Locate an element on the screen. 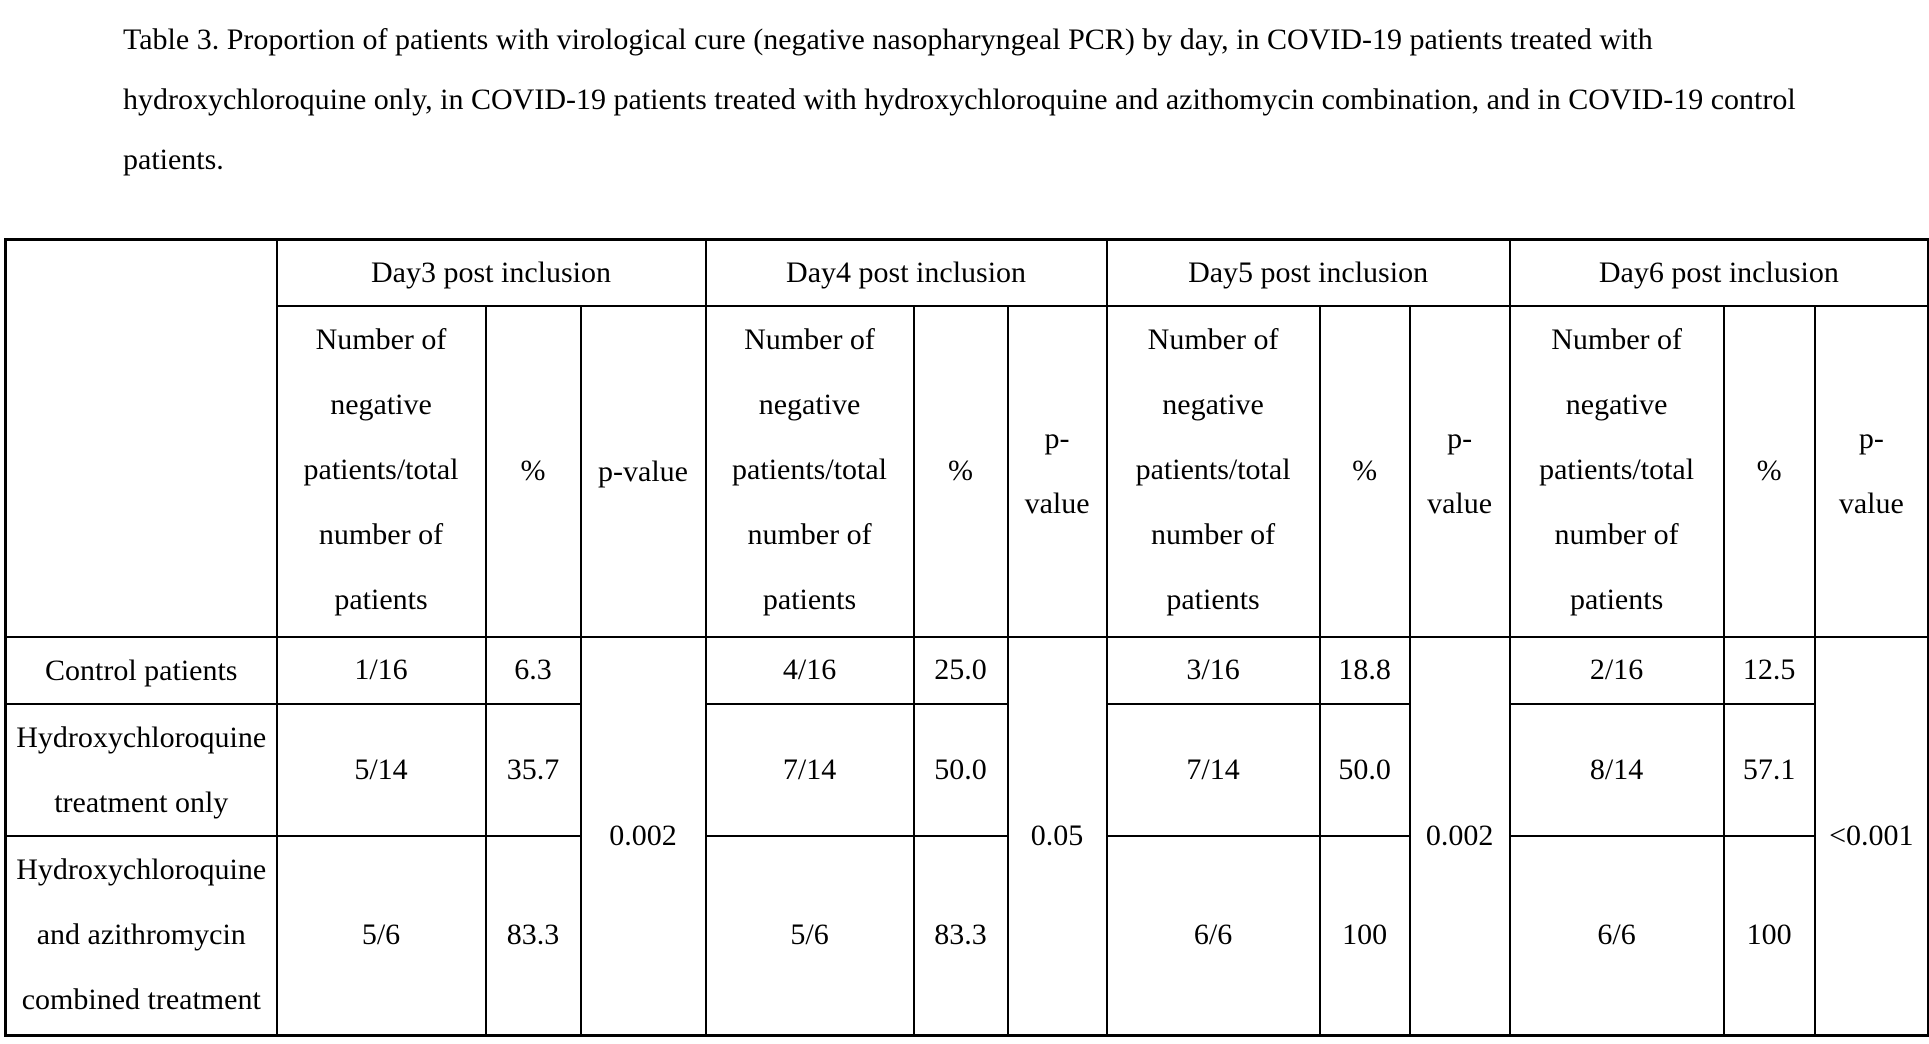  day5-group-header: Day5 post inclusion is located at coordinates (1308, 272).